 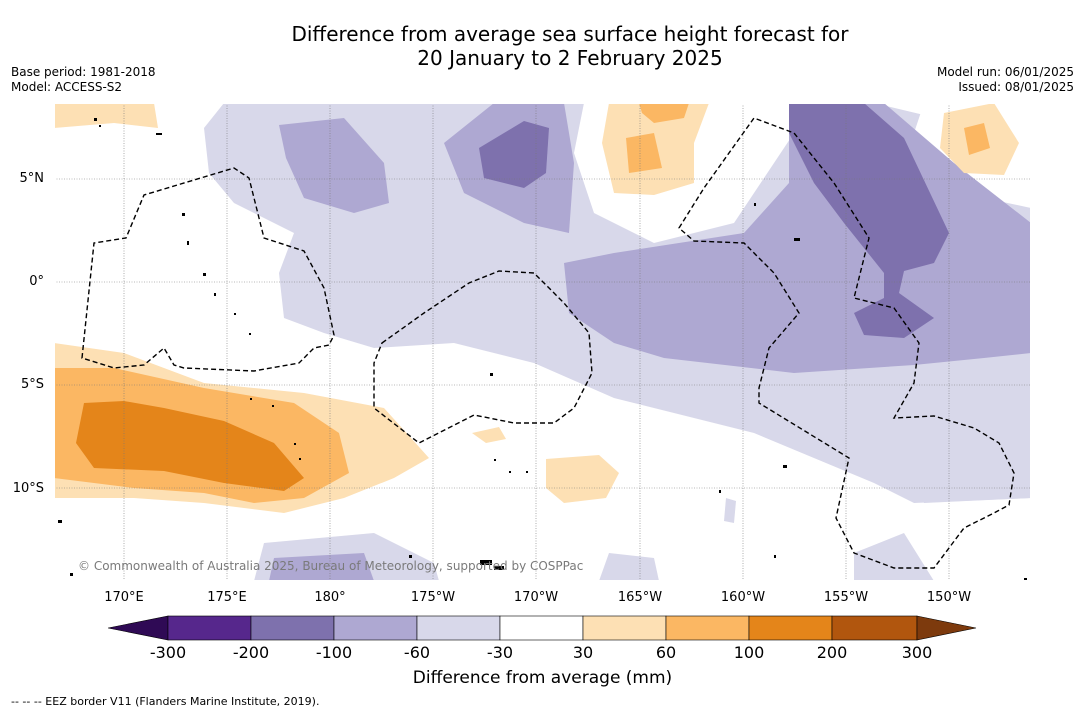 I want to click on colorbar-label: -30, so click(x=500, y=652).